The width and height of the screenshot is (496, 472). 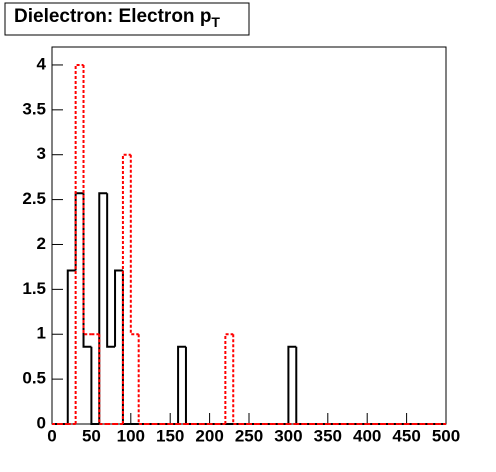 What do you see at coordinates (42, 63) in the screenshot?
I see `y-tick-label: 4` at bounding box center [42, 63].